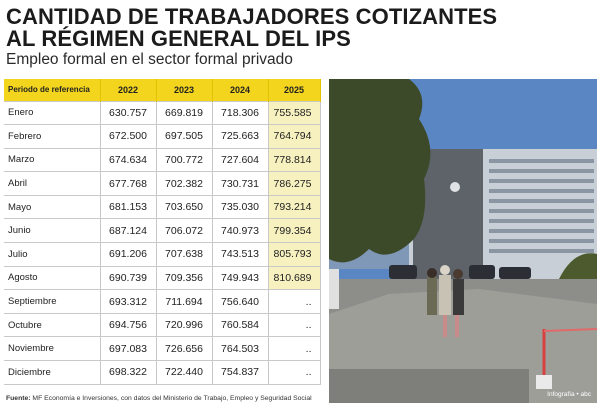  I want to click on cell-2024: 764.503, so click(240, 348).